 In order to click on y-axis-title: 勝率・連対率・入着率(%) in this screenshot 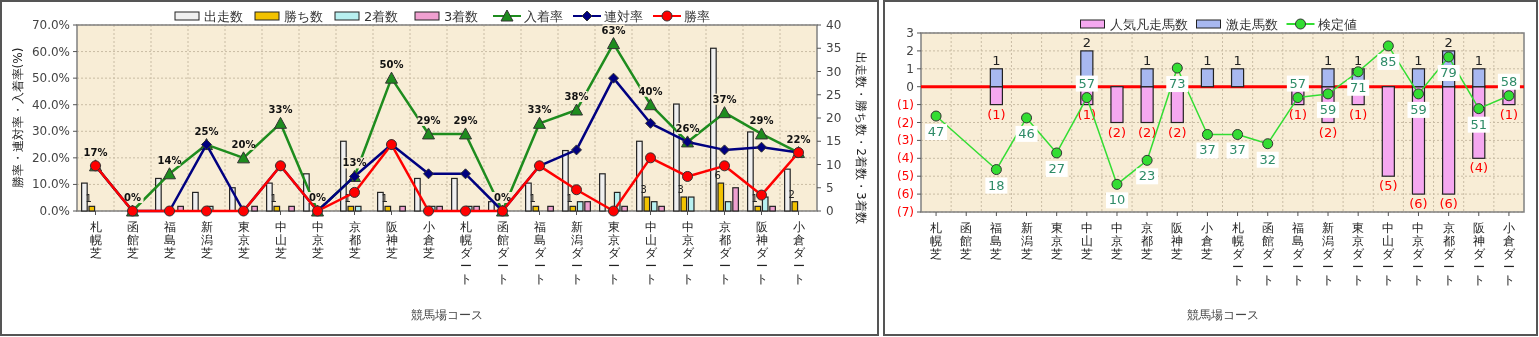, I will do `click(18, 118)`.